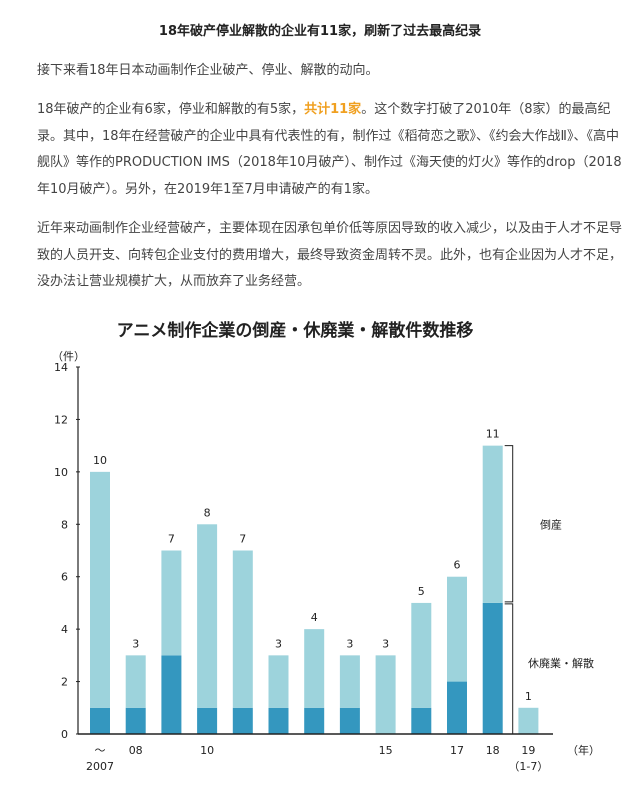  Describe the element at coordinates (320, 31) in the screenshot. I see `article-heading: 18年破产停业解散的企业有11家，刷新了过去最高纪录` at that location.